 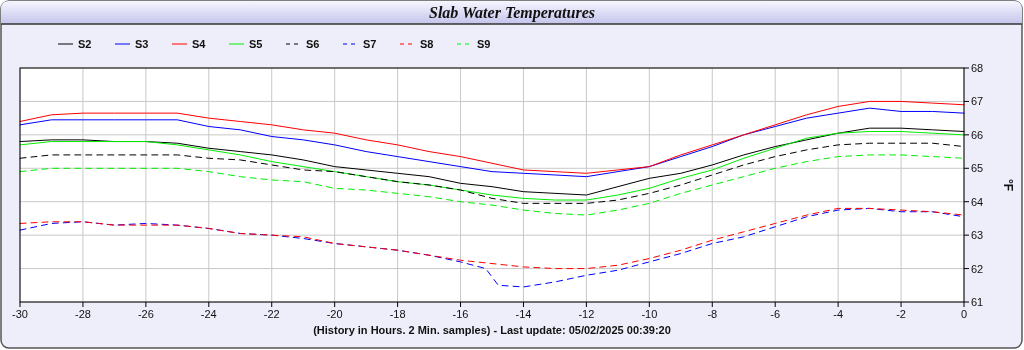 What do you see at coordinates (370, 44) in the screenshot?
I see `legend-label: S7` at bounding box center [370, 44].